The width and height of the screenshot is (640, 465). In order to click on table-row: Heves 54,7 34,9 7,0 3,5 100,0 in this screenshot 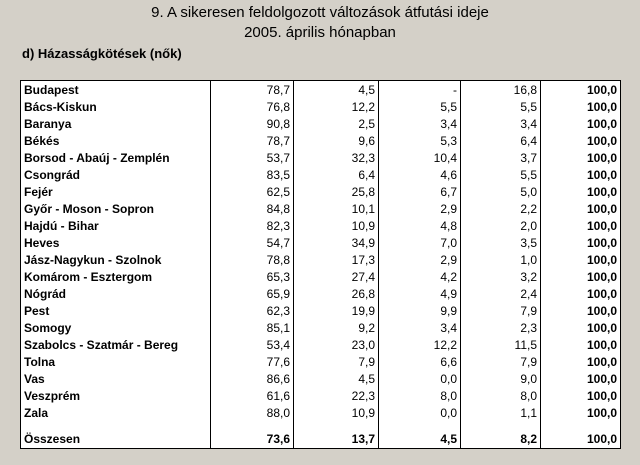, I will do `click(320, 242)`.